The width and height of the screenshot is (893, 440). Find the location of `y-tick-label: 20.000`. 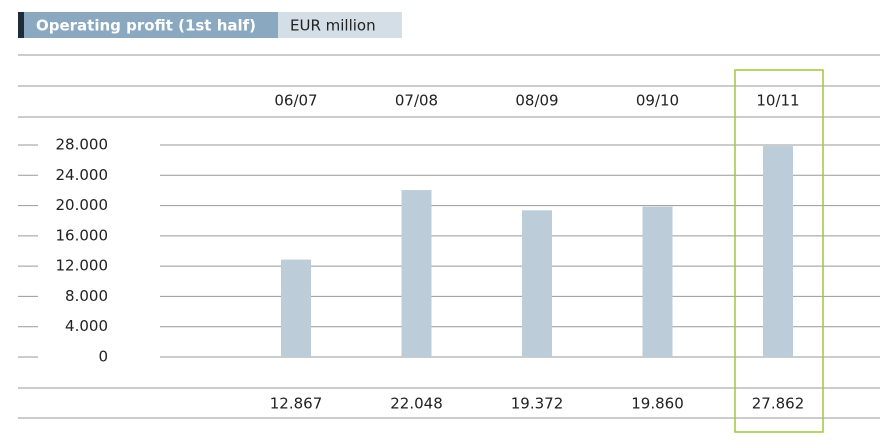

y-tick-label: 20.000 is located at coordinates (82, 205).